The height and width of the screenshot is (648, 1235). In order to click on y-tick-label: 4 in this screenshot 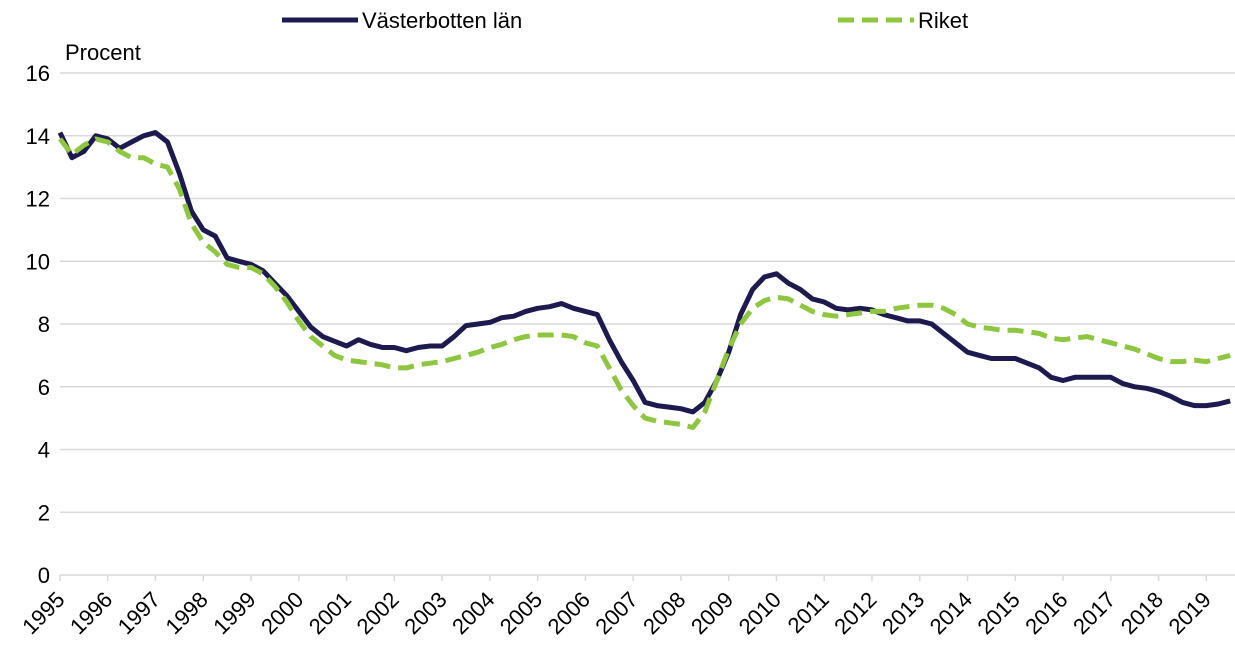, I will do `click(44, 450)`.